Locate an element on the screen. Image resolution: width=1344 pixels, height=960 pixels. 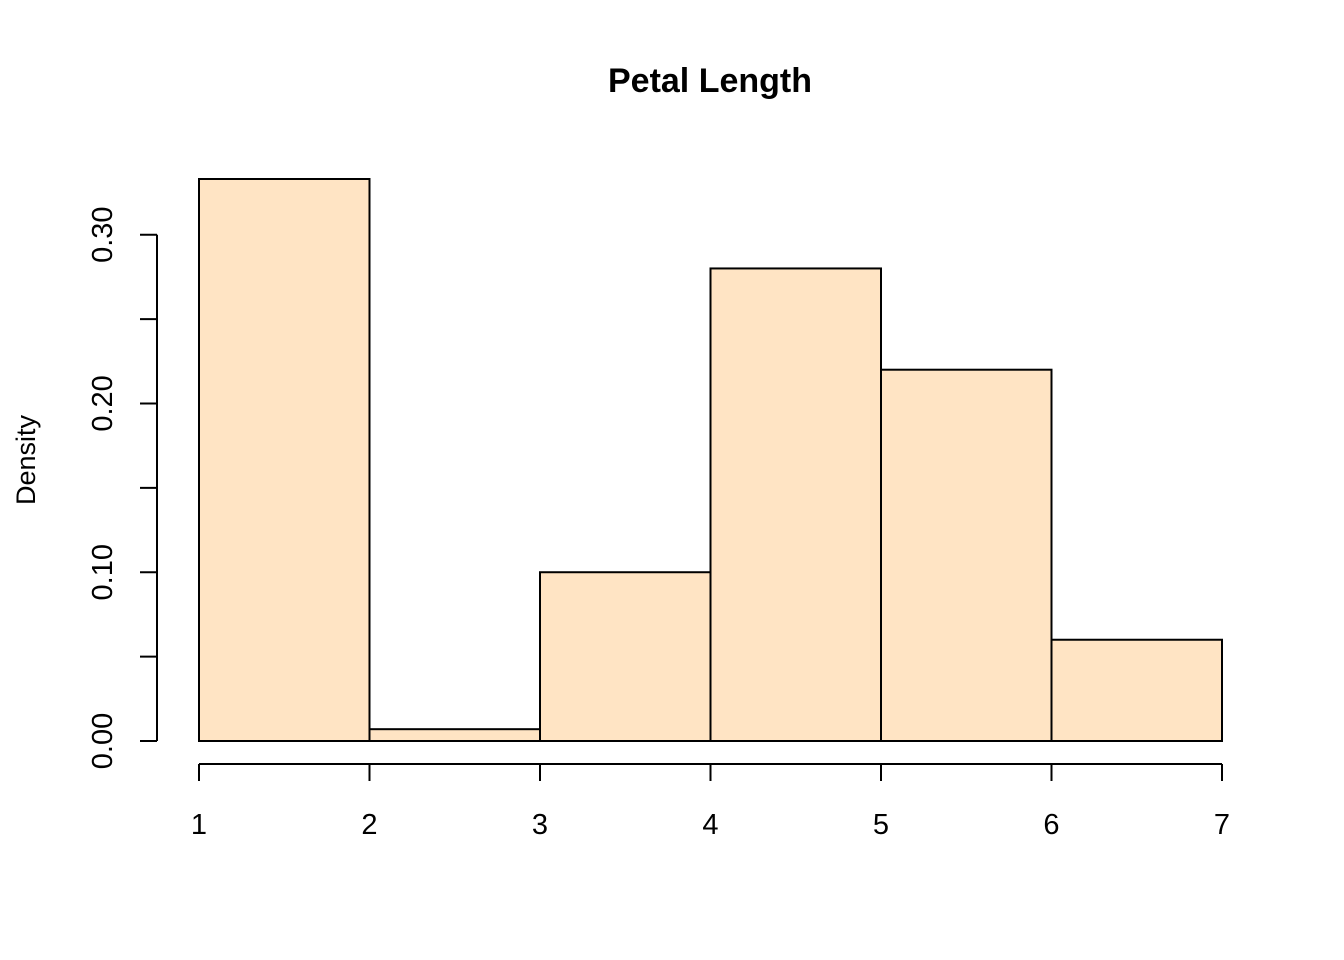
x-tick-label: 2 is located at coordinates (369, 825).